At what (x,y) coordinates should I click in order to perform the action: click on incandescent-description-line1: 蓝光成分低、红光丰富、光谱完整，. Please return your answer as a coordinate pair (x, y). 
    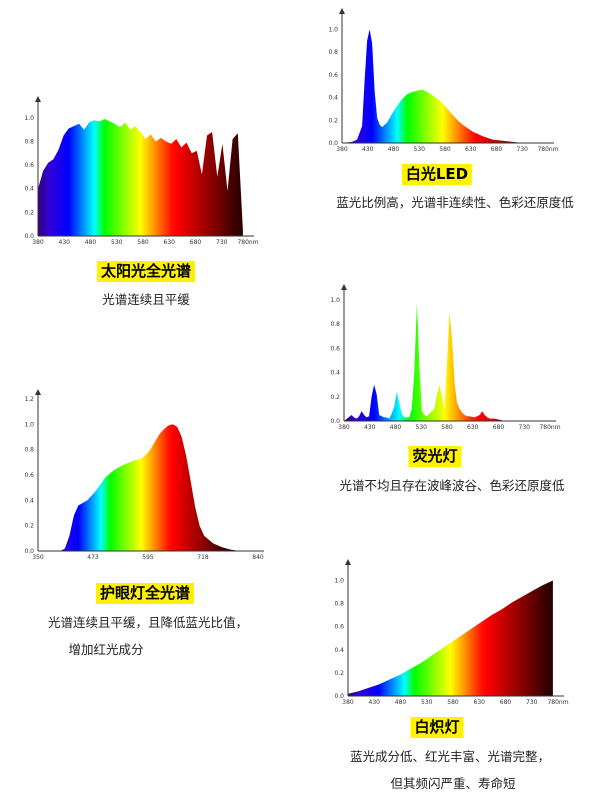
    Looking at the image, I should click on (450, 756).